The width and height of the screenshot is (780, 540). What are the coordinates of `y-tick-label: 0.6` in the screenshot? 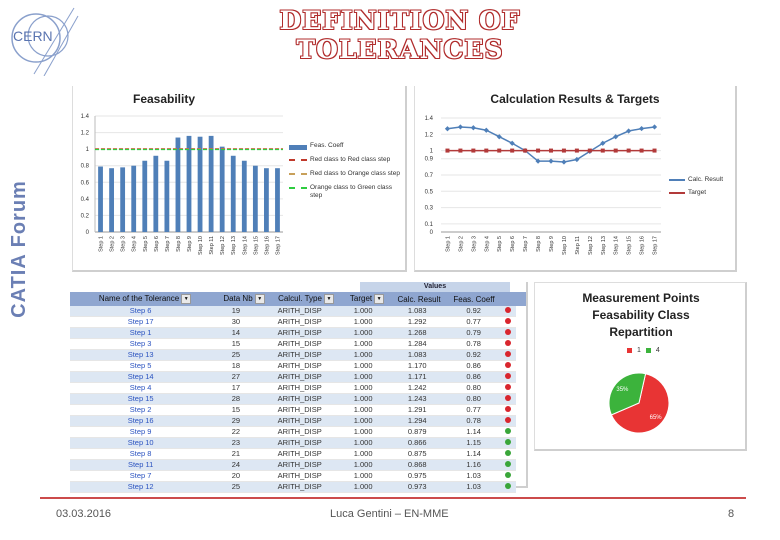 It's located at (85, 183).